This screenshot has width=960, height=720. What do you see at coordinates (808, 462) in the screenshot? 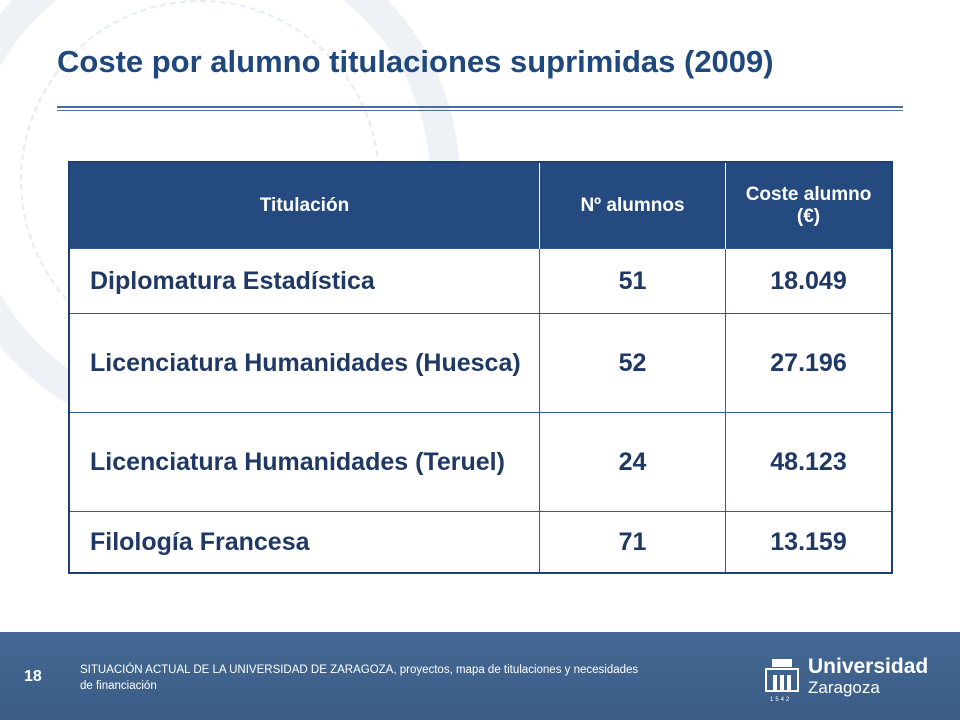
I see `table-cell: 48.123` at bounding box center [808, 462].